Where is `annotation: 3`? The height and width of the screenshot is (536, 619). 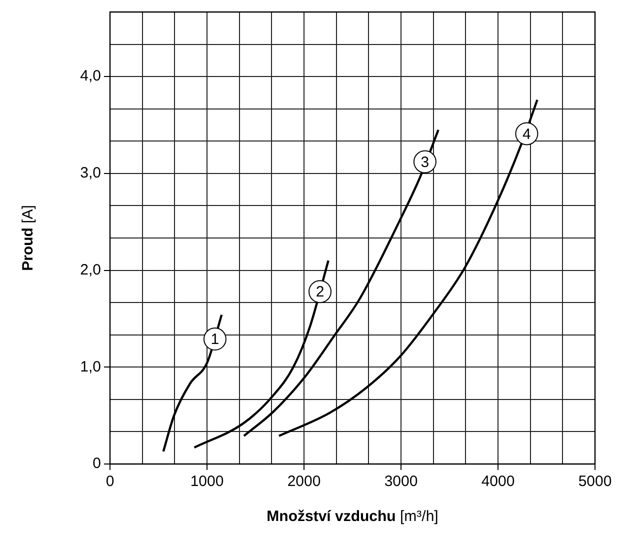 annotation: 3 is located at coordinates (425, 162).